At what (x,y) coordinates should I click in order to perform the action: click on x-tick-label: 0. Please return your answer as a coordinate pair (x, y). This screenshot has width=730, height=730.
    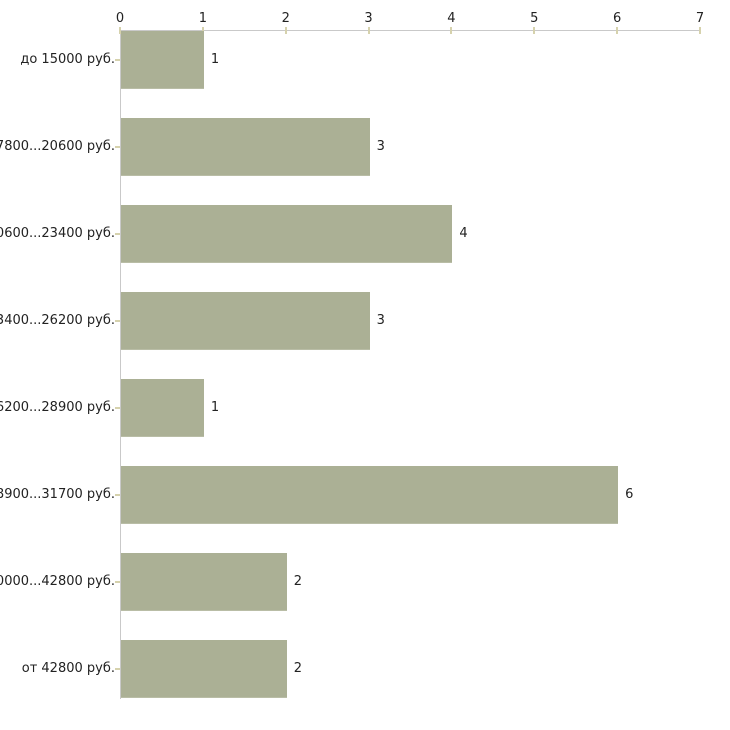
    Looking at the image, I should click on (120, 18).